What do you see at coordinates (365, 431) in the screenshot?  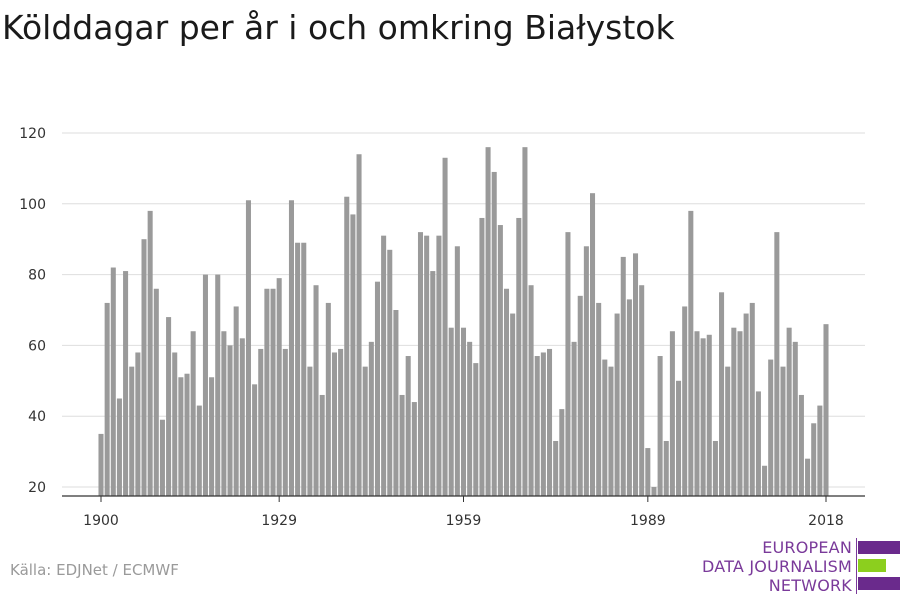 I see `bar-1943` at bounding box center [365, 431].